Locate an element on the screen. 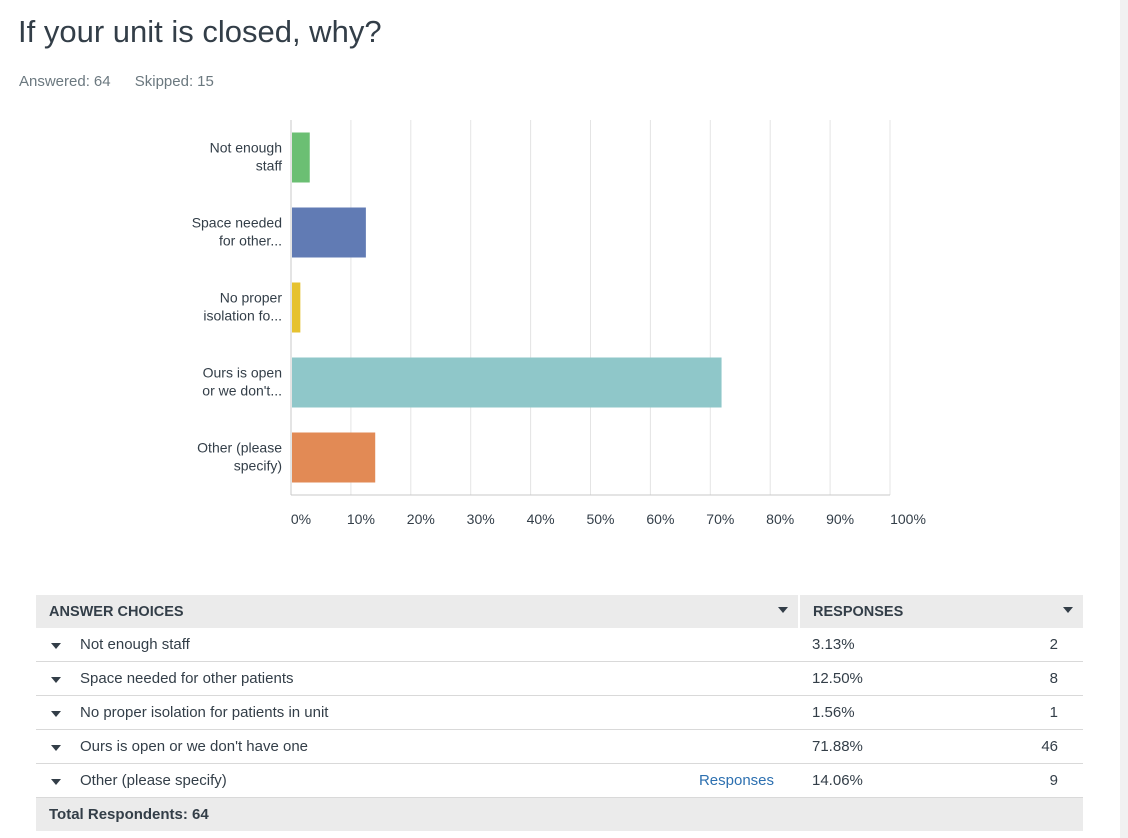  response-percent: 14.06% is located at coordinates (837, 780).